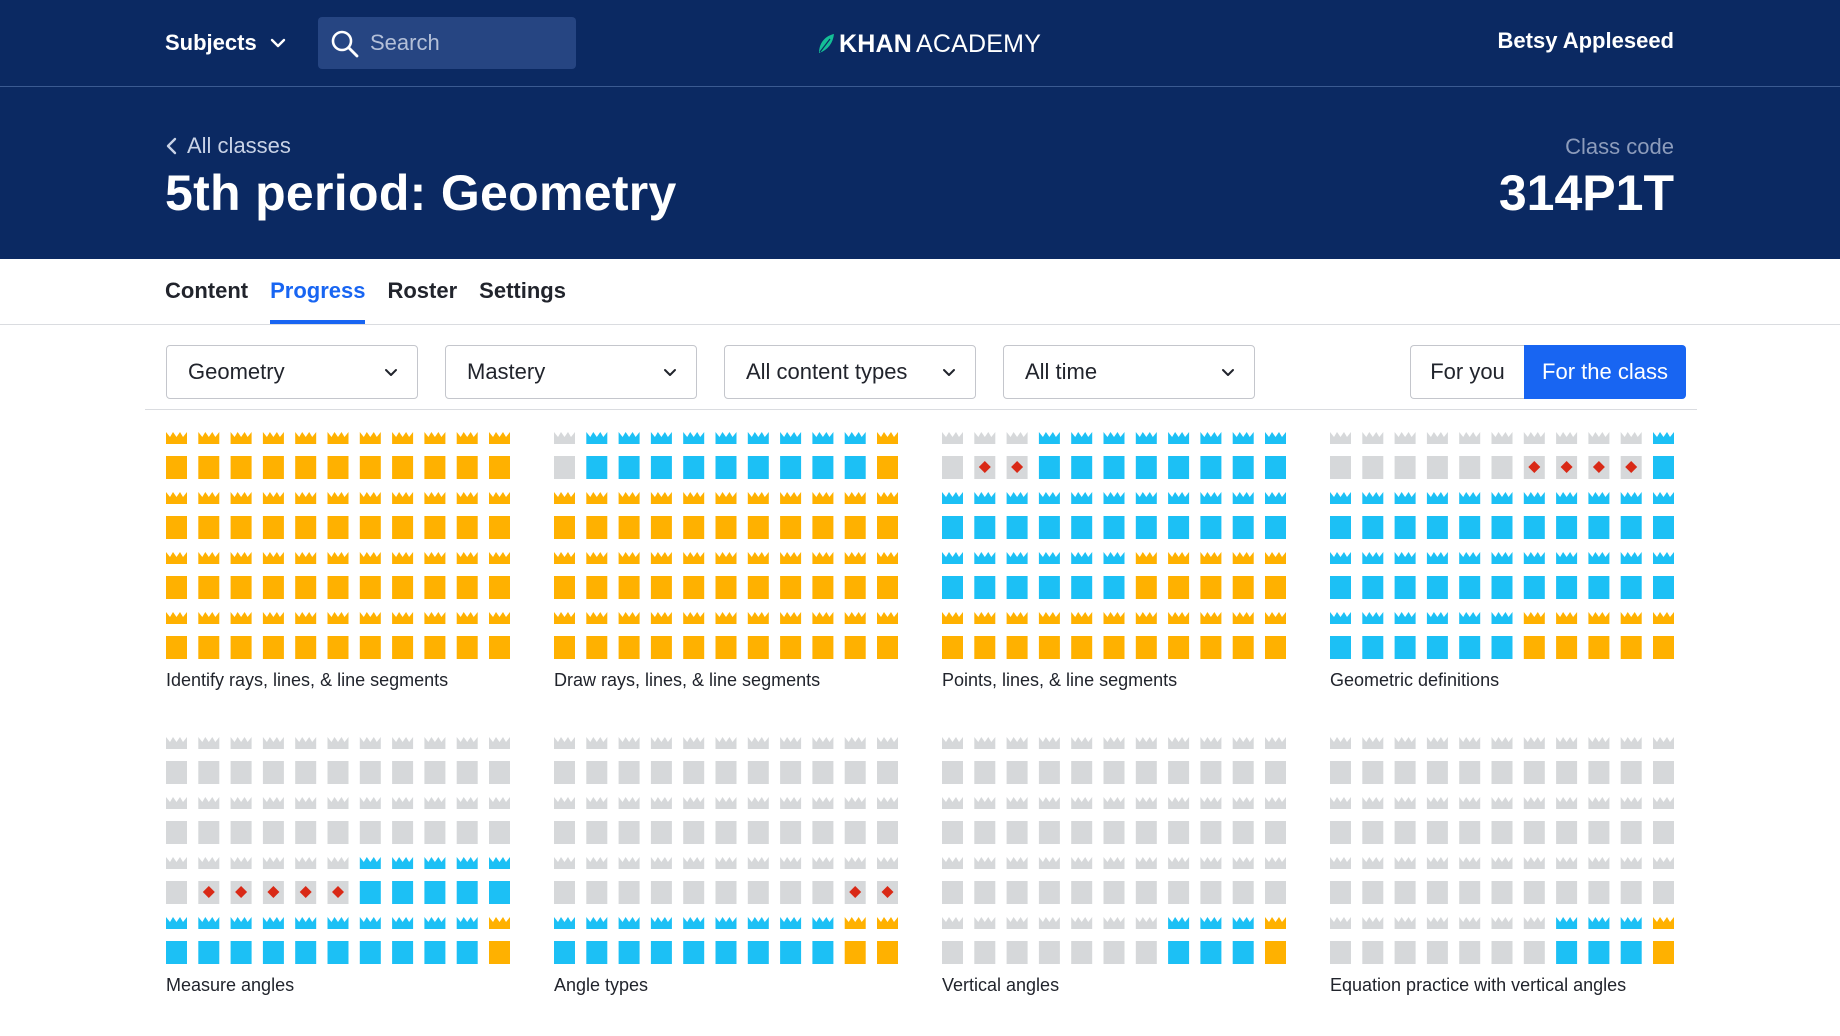 The height and width of the screenshot is (1036, 1840). I want to click on skill-label: Points, lines, & line segments, so click(1060, 680).